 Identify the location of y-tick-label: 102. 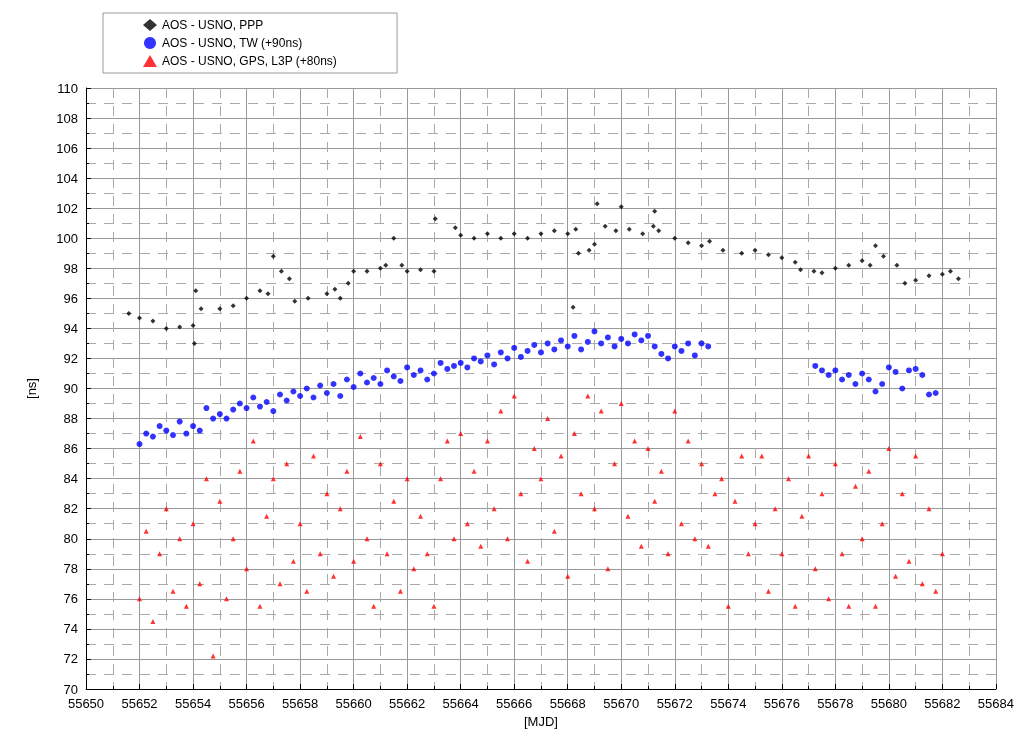
(67, 208).